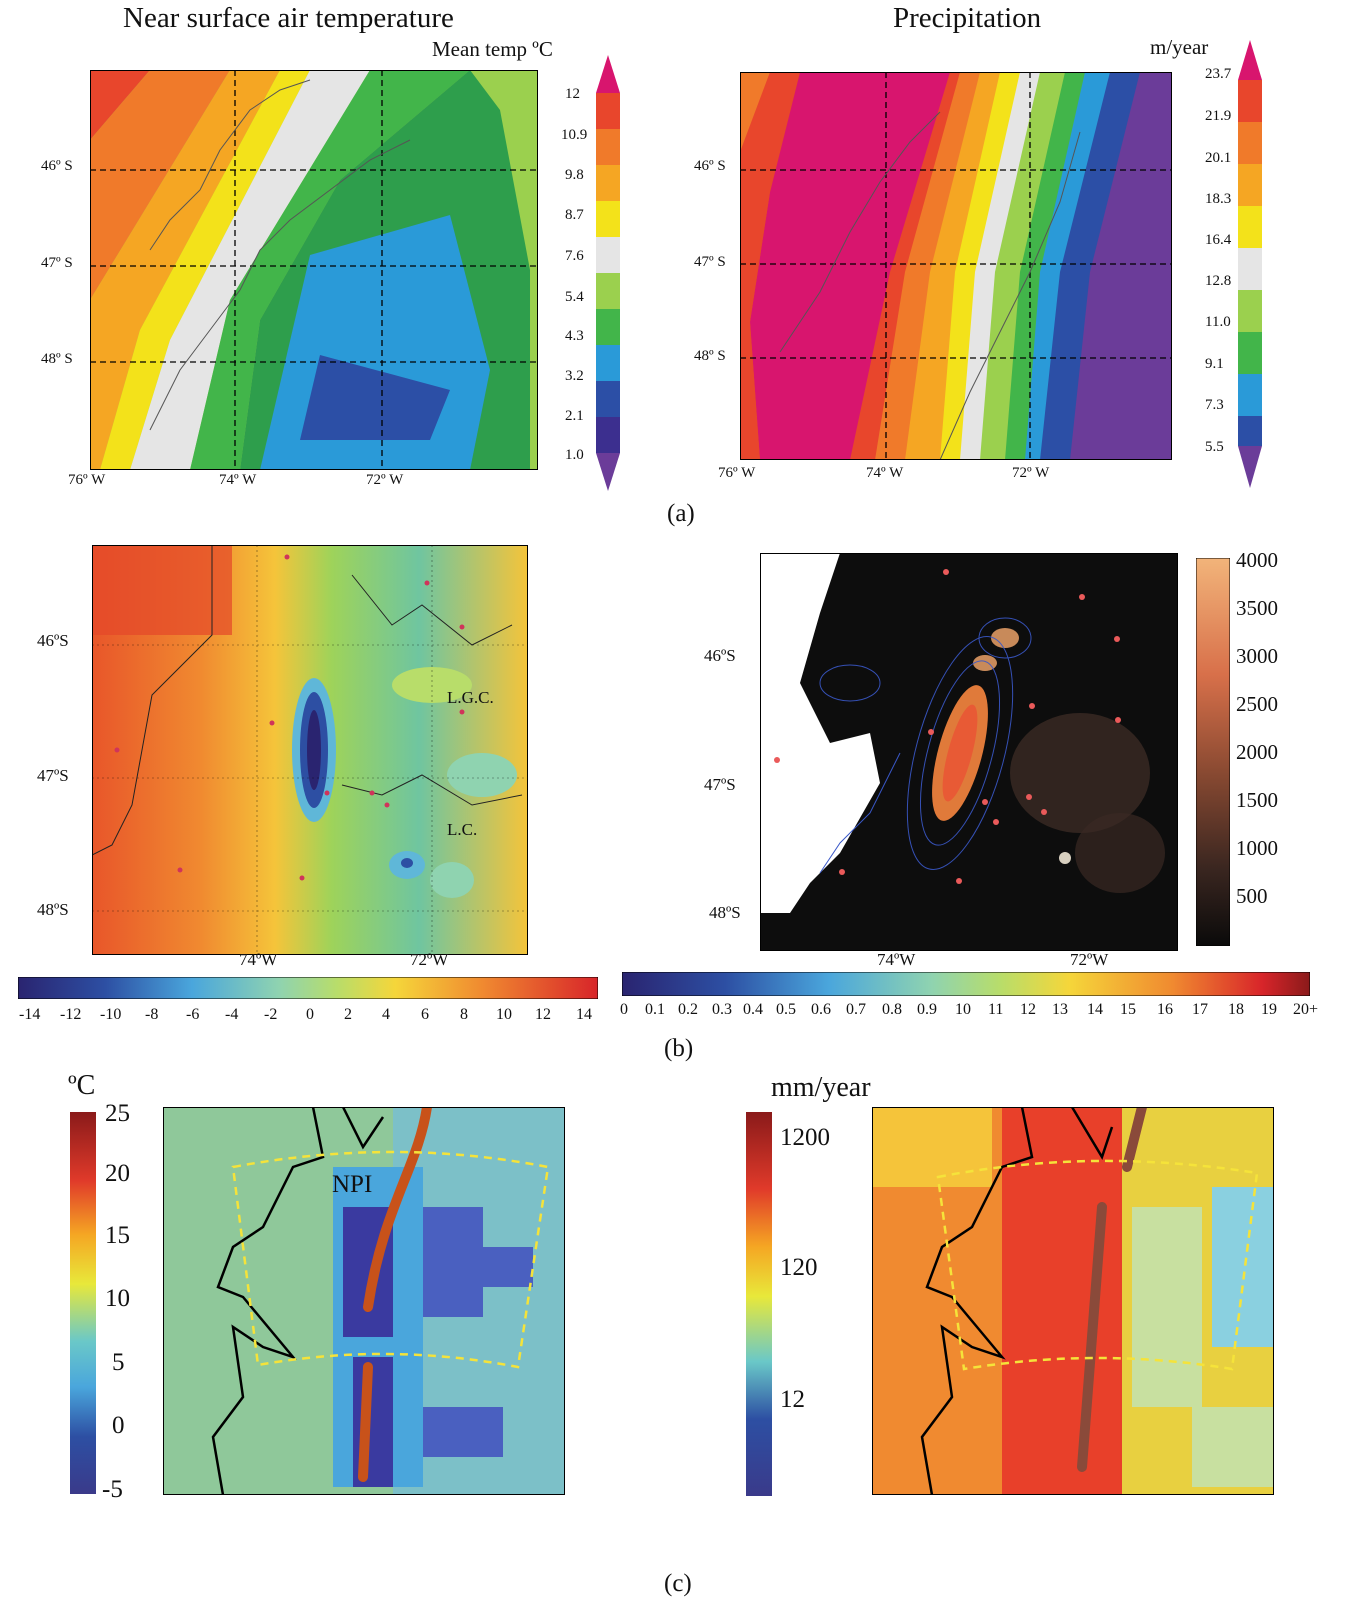 This screenshot has width=1368, height=1611. What do you see at coordinates (1031, 473) in the screenshot?
I see `panel-a-right-lon-72: 72º W` at bounding box center [1031, 473].